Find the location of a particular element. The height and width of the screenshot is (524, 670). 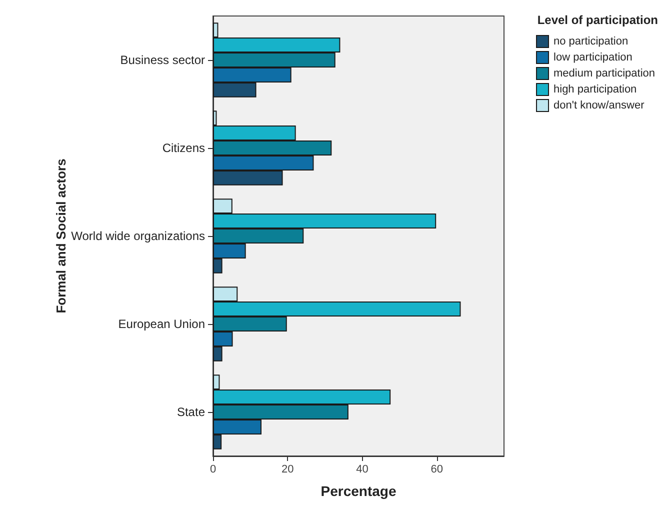

legend-title: Level of participation is located at coordinates (597, 20).